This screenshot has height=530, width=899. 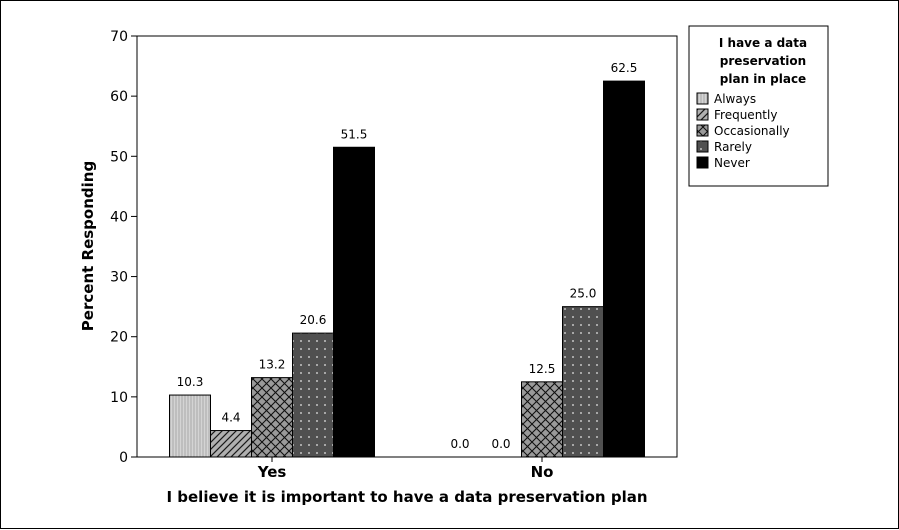 I want to click on legend-swatch-frequently, so click(x=702, y=114).